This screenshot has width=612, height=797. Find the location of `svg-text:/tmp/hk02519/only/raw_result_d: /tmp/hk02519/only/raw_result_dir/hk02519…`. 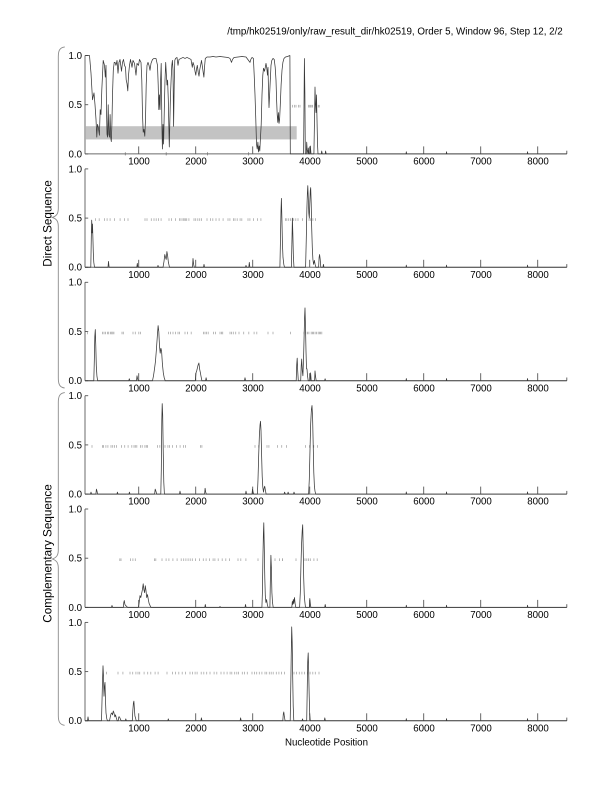

svg-text:/tmp/hk02519/only/raw_result_d: /tmp/hk02519/only/raw_result_dir/hk02519… is located at coordinates (394, 32).